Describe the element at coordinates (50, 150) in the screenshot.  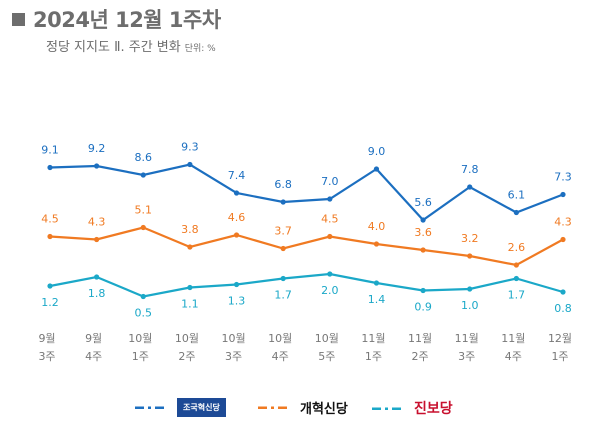
I see `data-label: 9.1` at that location.